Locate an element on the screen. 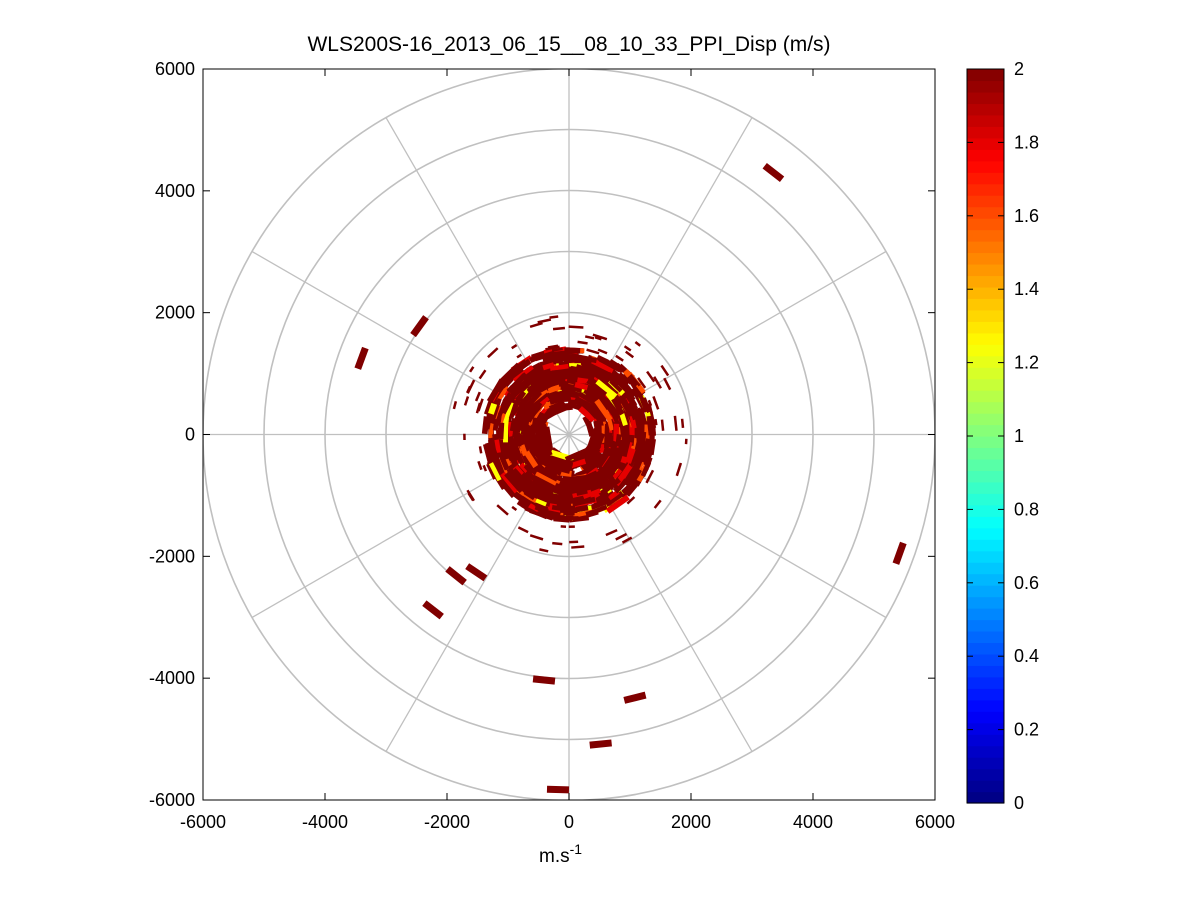 This screenshot has height=901, width=1201. y-tick-label: 4000 is located at coordinates (175, 191).